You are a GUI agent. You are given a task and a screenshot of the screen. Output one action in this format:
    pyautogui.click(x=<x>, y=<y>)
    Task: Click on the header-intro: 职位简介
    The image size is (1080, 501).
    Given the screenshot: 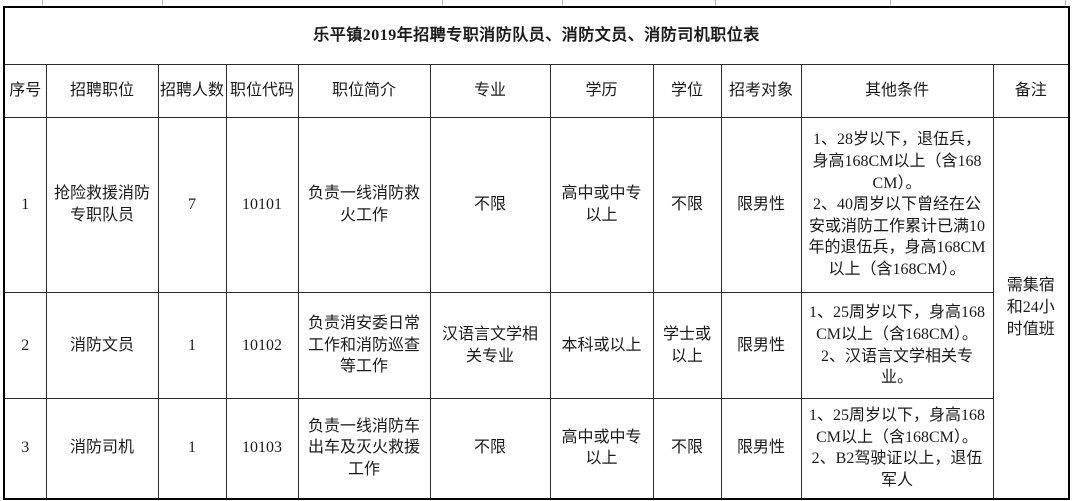 What is the action you would take?
    pyautogui.click(x=364, y=91)
    